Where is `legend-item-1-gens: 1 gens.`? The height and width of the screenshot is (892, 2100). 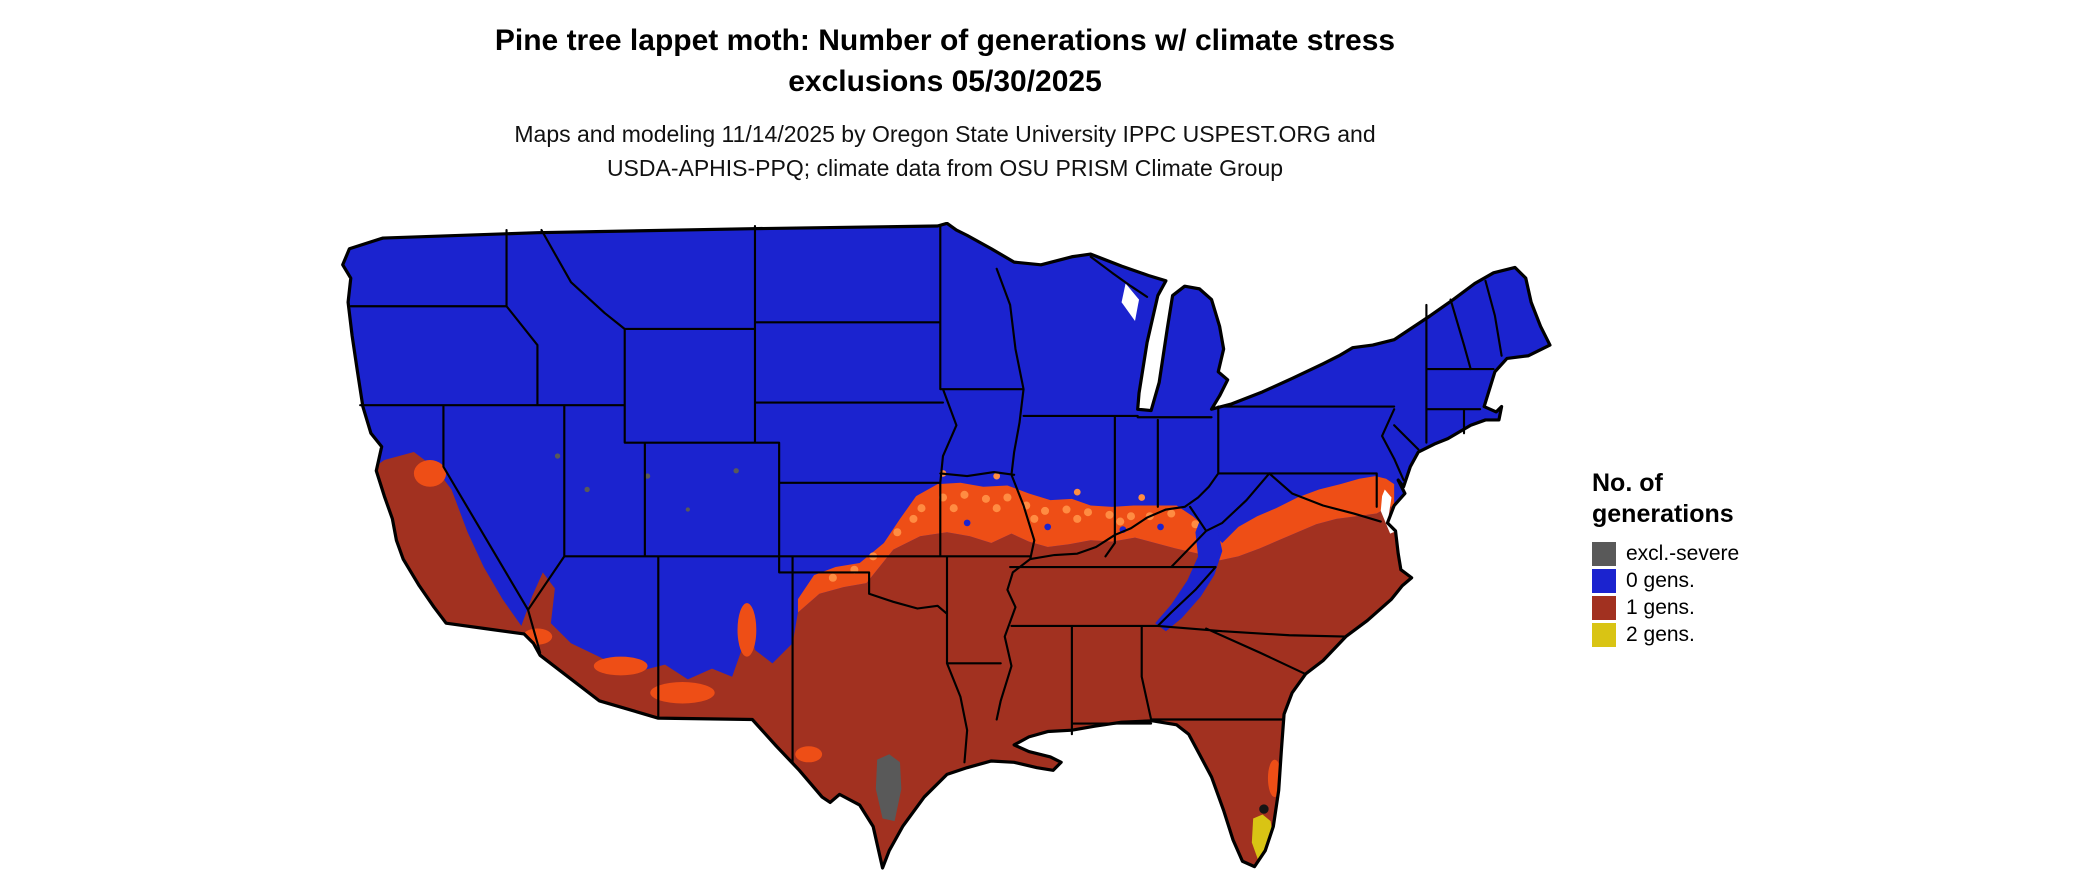
legend-item-1-gens: 1 gens. is located at coordinates (1722, 608).